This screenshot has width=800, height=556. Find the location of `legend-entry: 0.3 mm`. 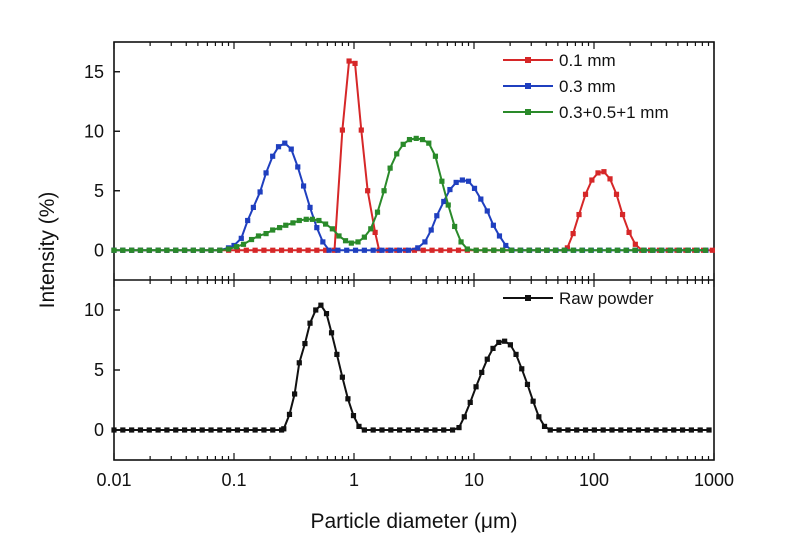

legend-entry: 0.3 mm is located at coordinates (559, 86).